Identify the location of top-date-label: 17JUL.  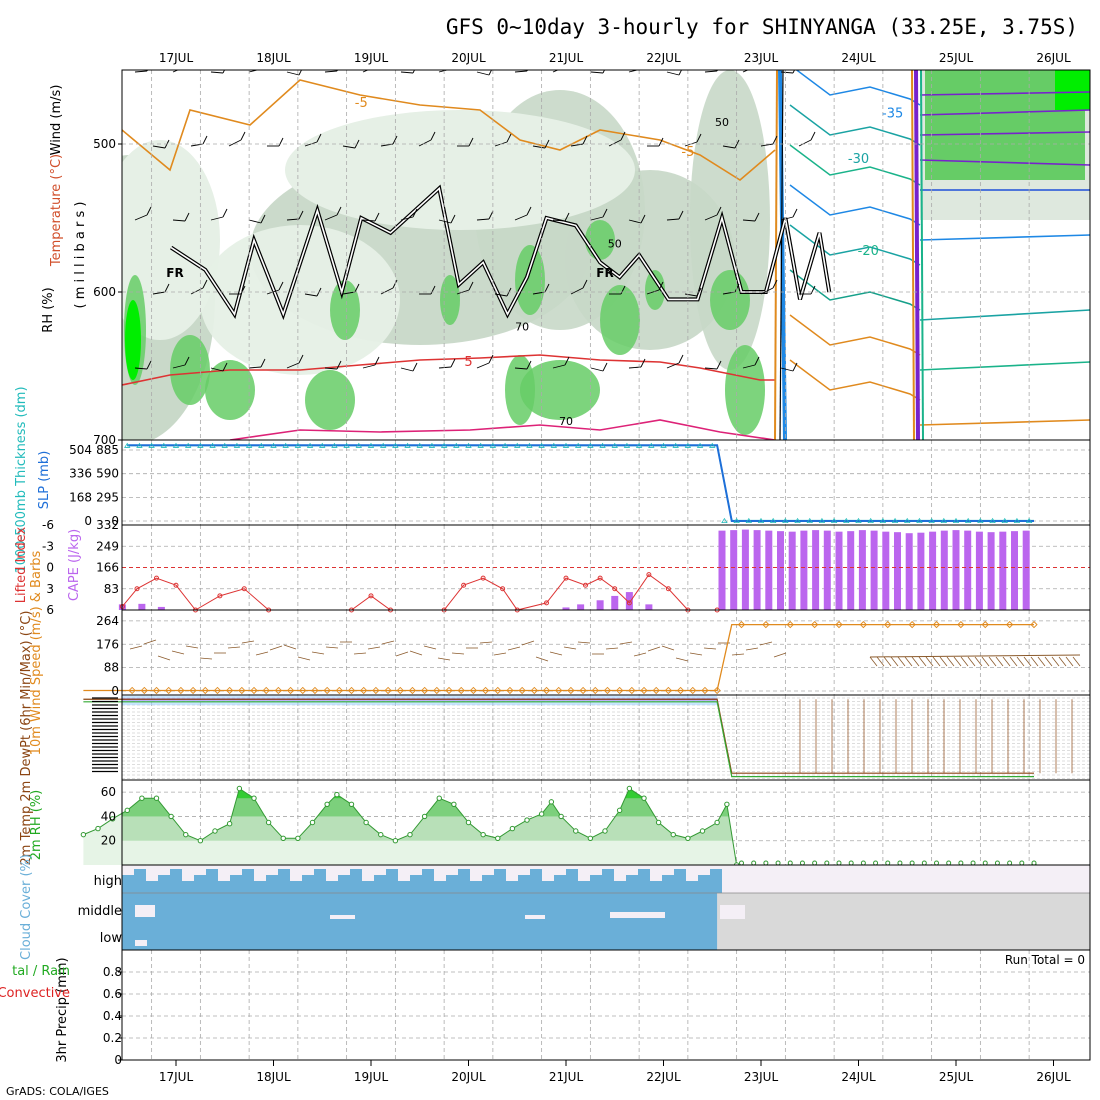
(176, 58).